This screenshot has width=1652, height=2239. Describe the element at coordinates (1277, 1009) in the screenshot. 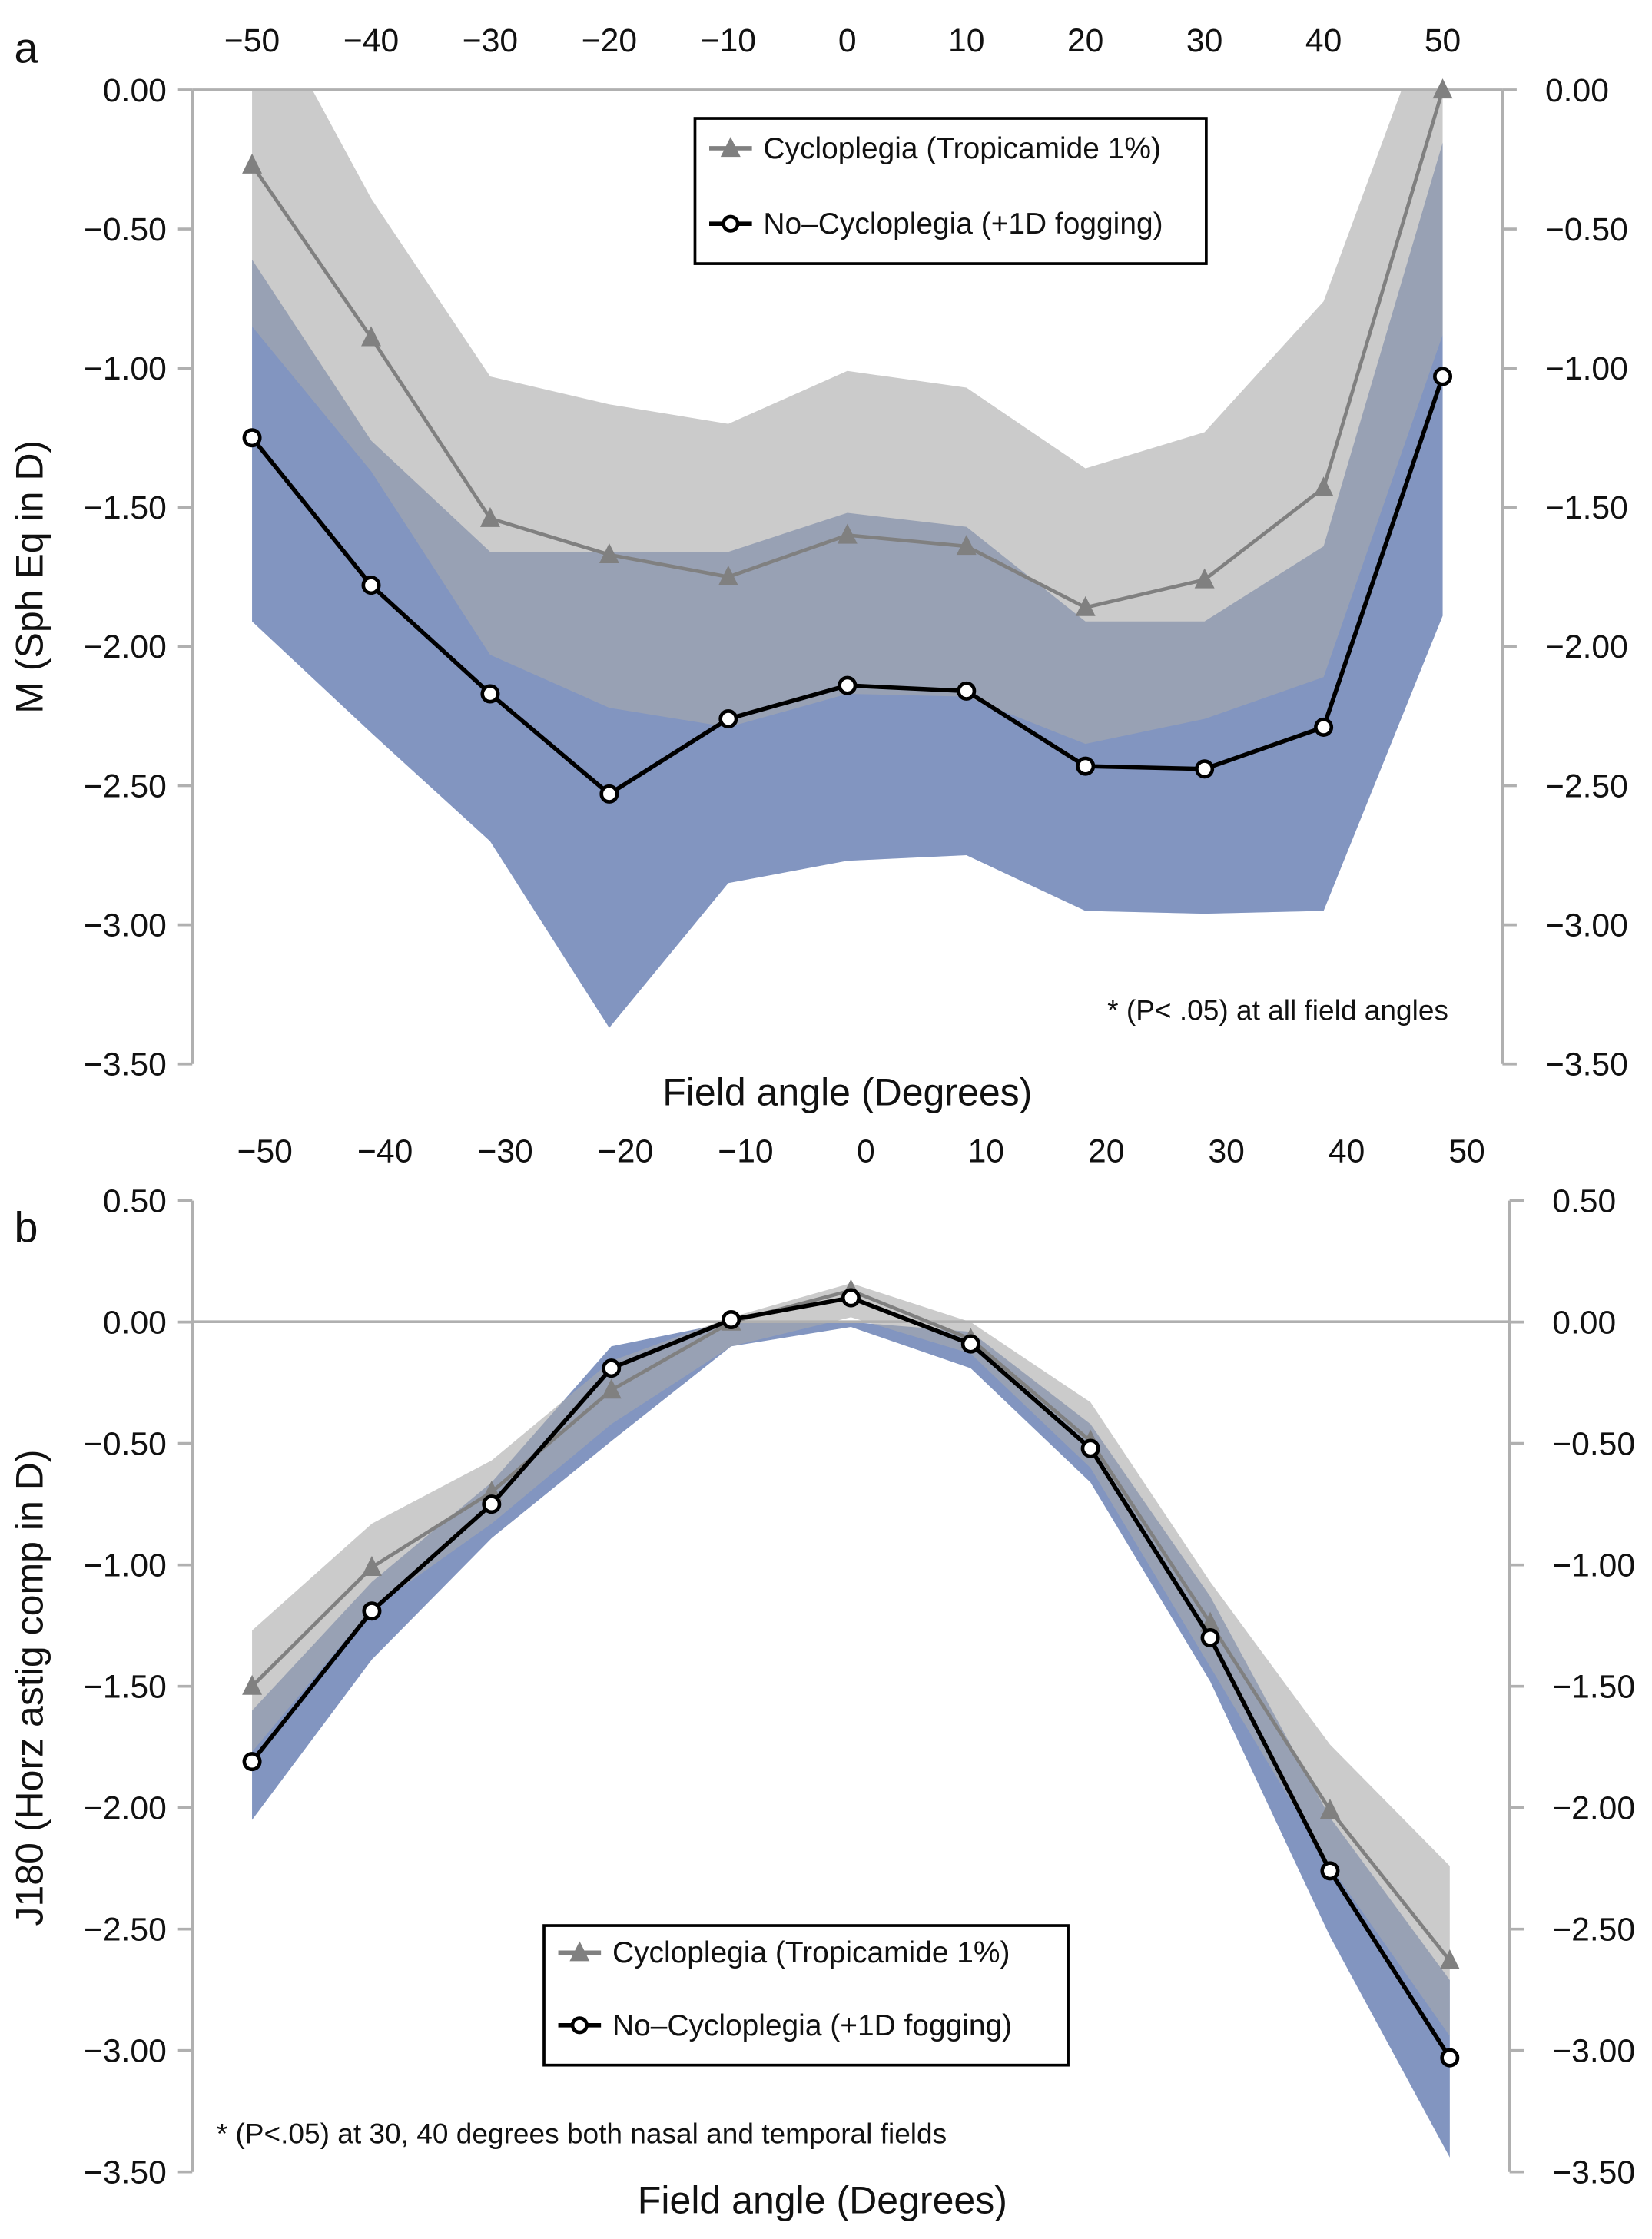

I see `significance-note: * (P< .05) at all field angles` at that location.